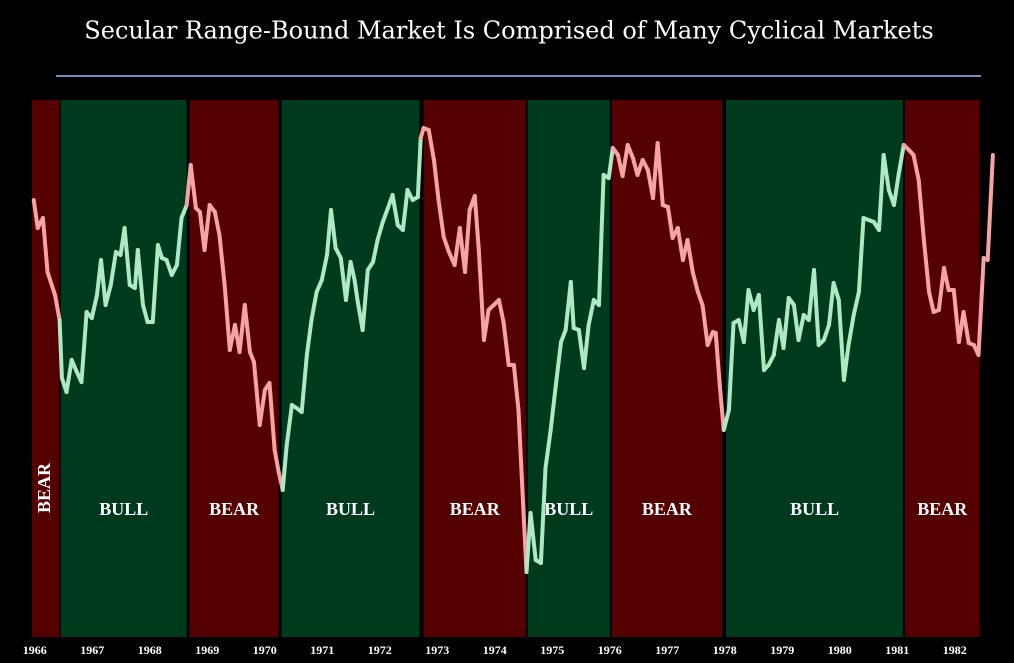  What do you see at coordinates (955, 650) in the screenshot?
I see `x-tick-label: 1982` at bounding box center [955, 650].